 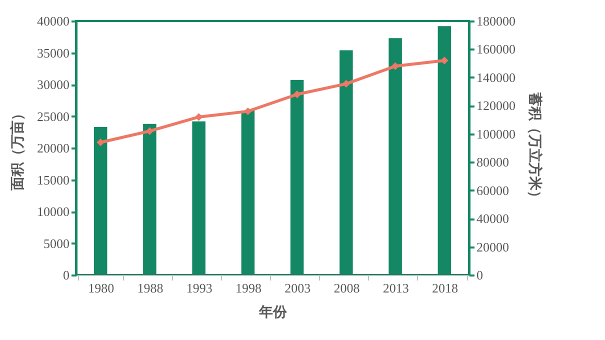 What do you see at coordinates (492, 162) in the screenshot?
I see `y2-tick-label: 80000` at bounding box center [492, 162].